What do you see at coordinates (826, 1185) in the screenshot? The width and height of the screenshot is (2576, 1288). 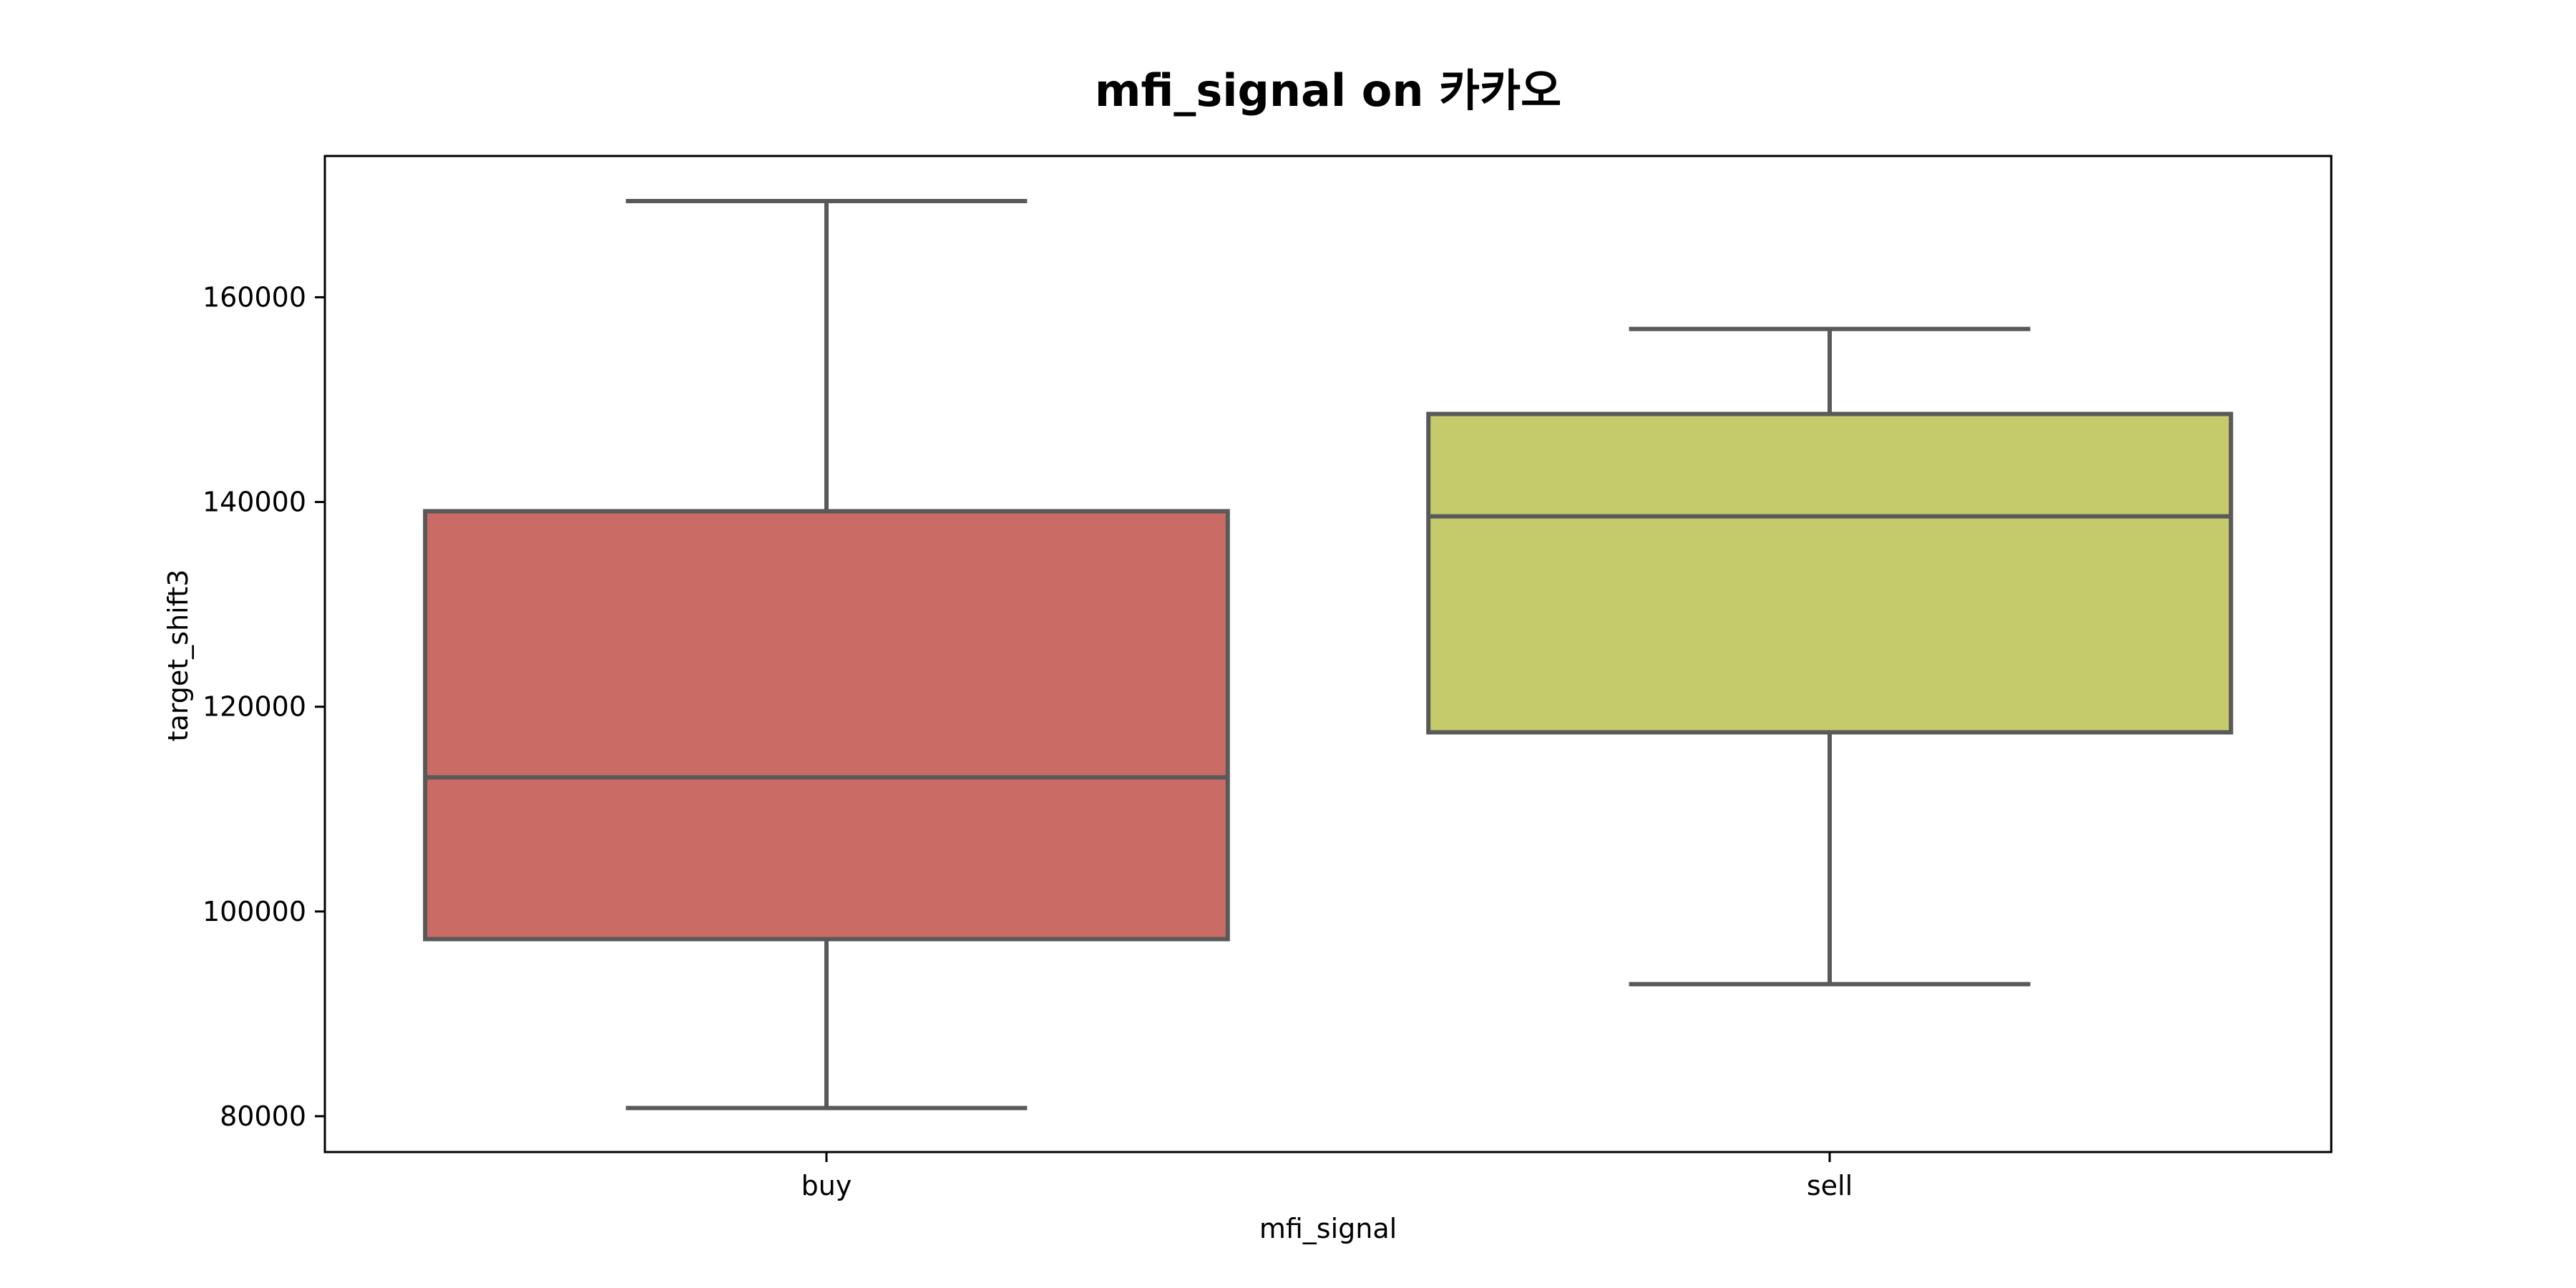 I see `x-tick-label: buy` at bounding box center [826, 1185].